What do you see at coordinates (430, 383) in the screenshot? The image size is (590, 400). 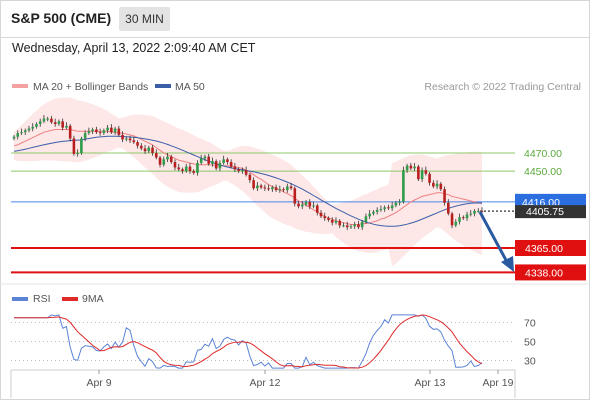 I see `x-tick-label: Apr 13` at bounding box center [430, 383].